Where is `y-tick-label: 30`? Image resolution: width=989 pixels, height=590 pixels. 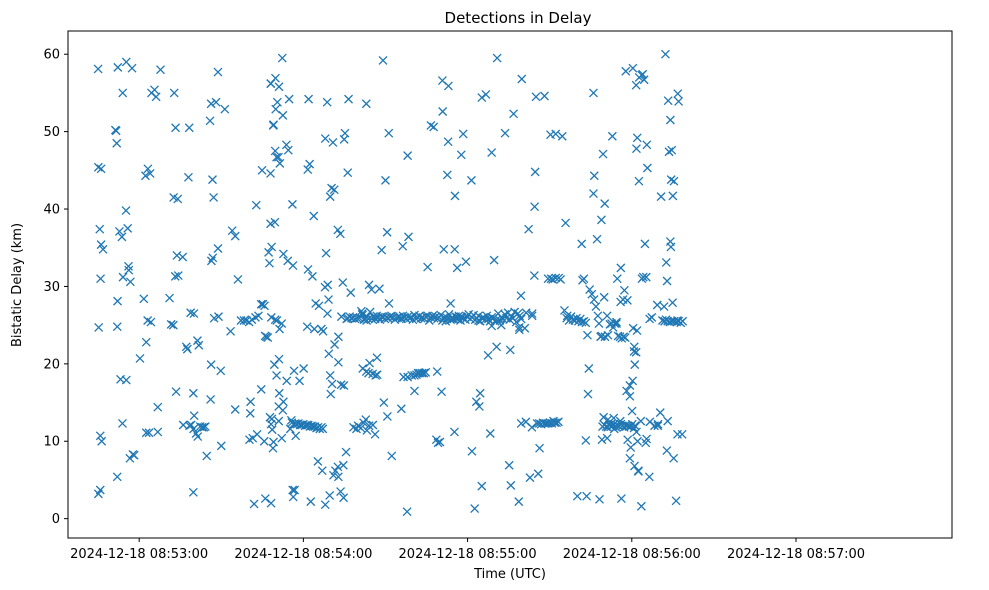 y-tick-label: 30 is located at coordinates (51, 287).